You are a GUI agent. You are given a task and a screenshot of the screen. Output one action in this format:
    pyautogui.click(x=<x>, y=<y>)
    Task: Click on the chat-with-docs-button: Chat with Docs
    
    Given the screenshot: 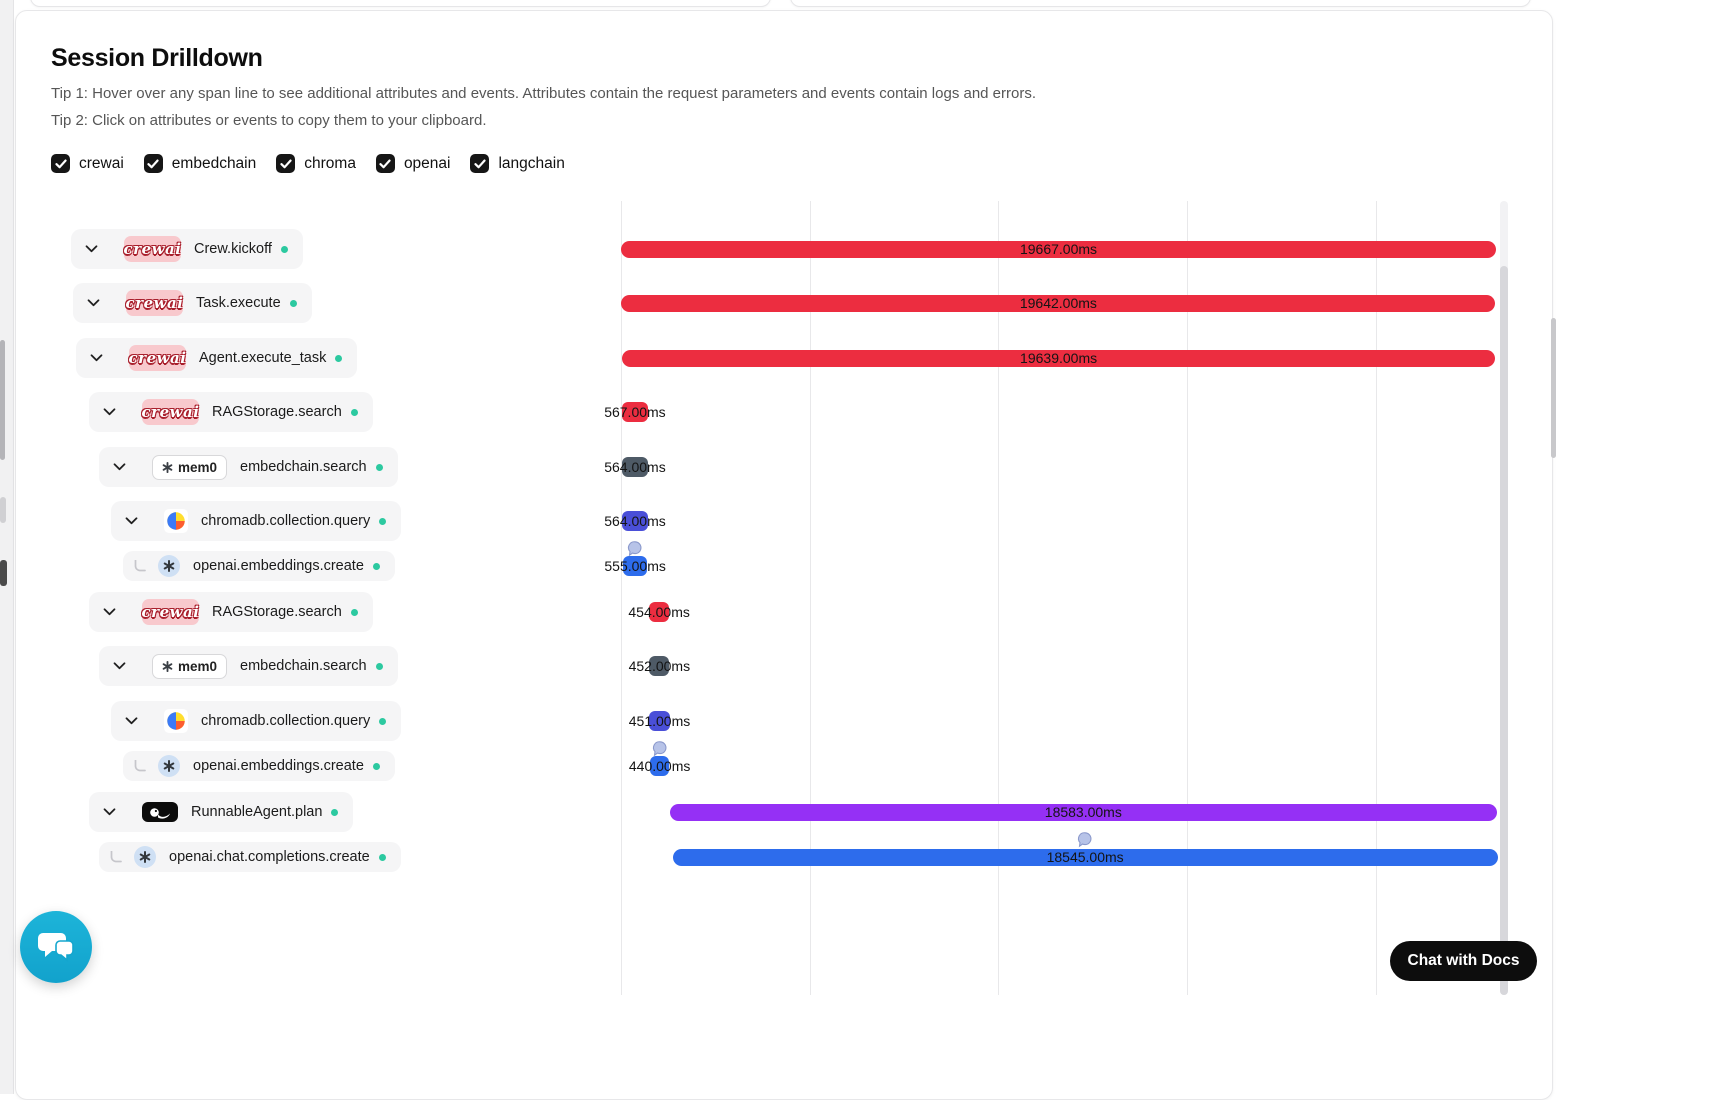 What is the action you would take?
    pyautogui.click(x=1463, y=961)
    